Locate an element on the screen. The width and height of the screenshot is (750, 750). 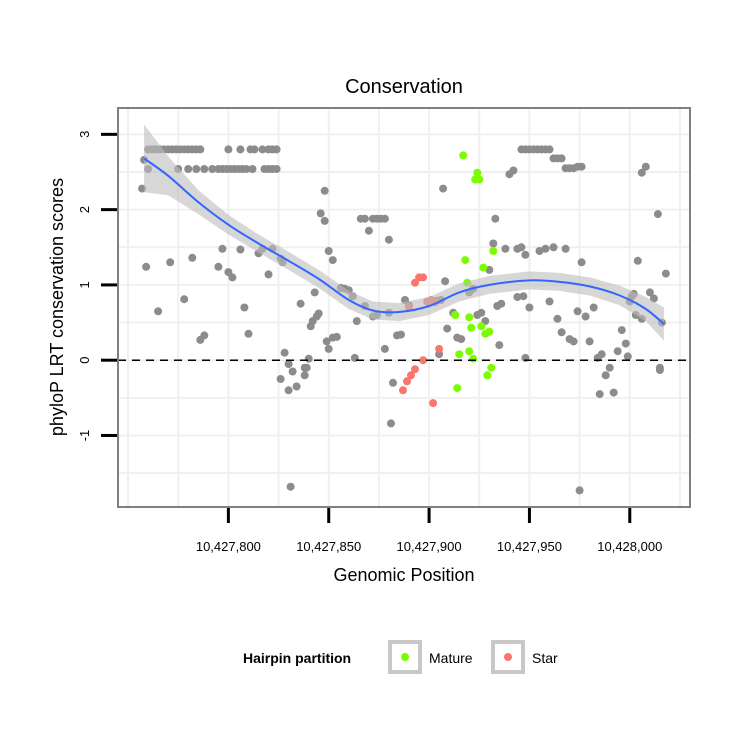
y-tick-label: 0 is located at coordinates (84, 360).